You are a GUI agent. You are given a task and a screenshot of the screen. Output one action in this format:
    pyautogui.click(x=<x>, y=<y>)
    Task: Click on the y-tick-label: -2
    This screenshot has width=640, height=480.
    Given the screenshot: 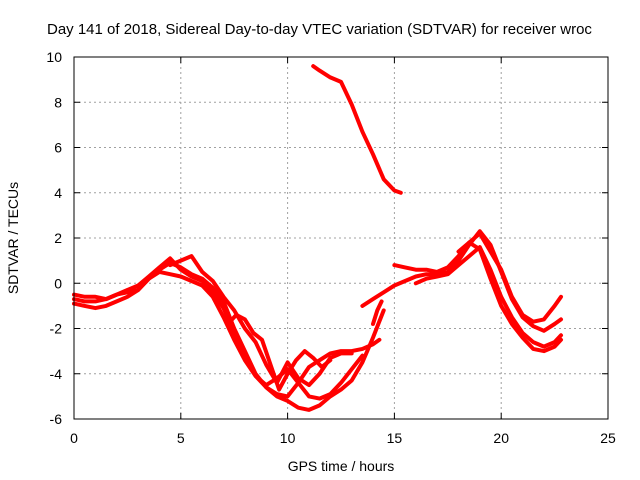 What is the action you would take?
    pyautogui.click(x=56, y=329)
    